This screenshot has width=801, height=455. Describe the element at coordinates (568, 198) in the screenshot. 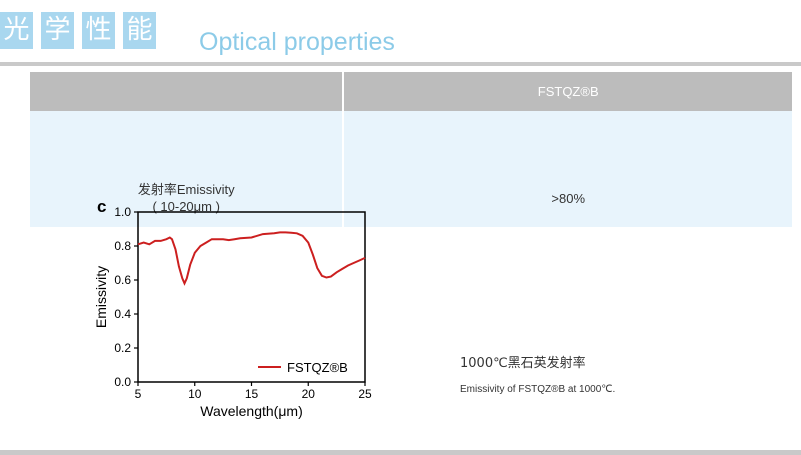

I see `row-value: >80%` at that location.